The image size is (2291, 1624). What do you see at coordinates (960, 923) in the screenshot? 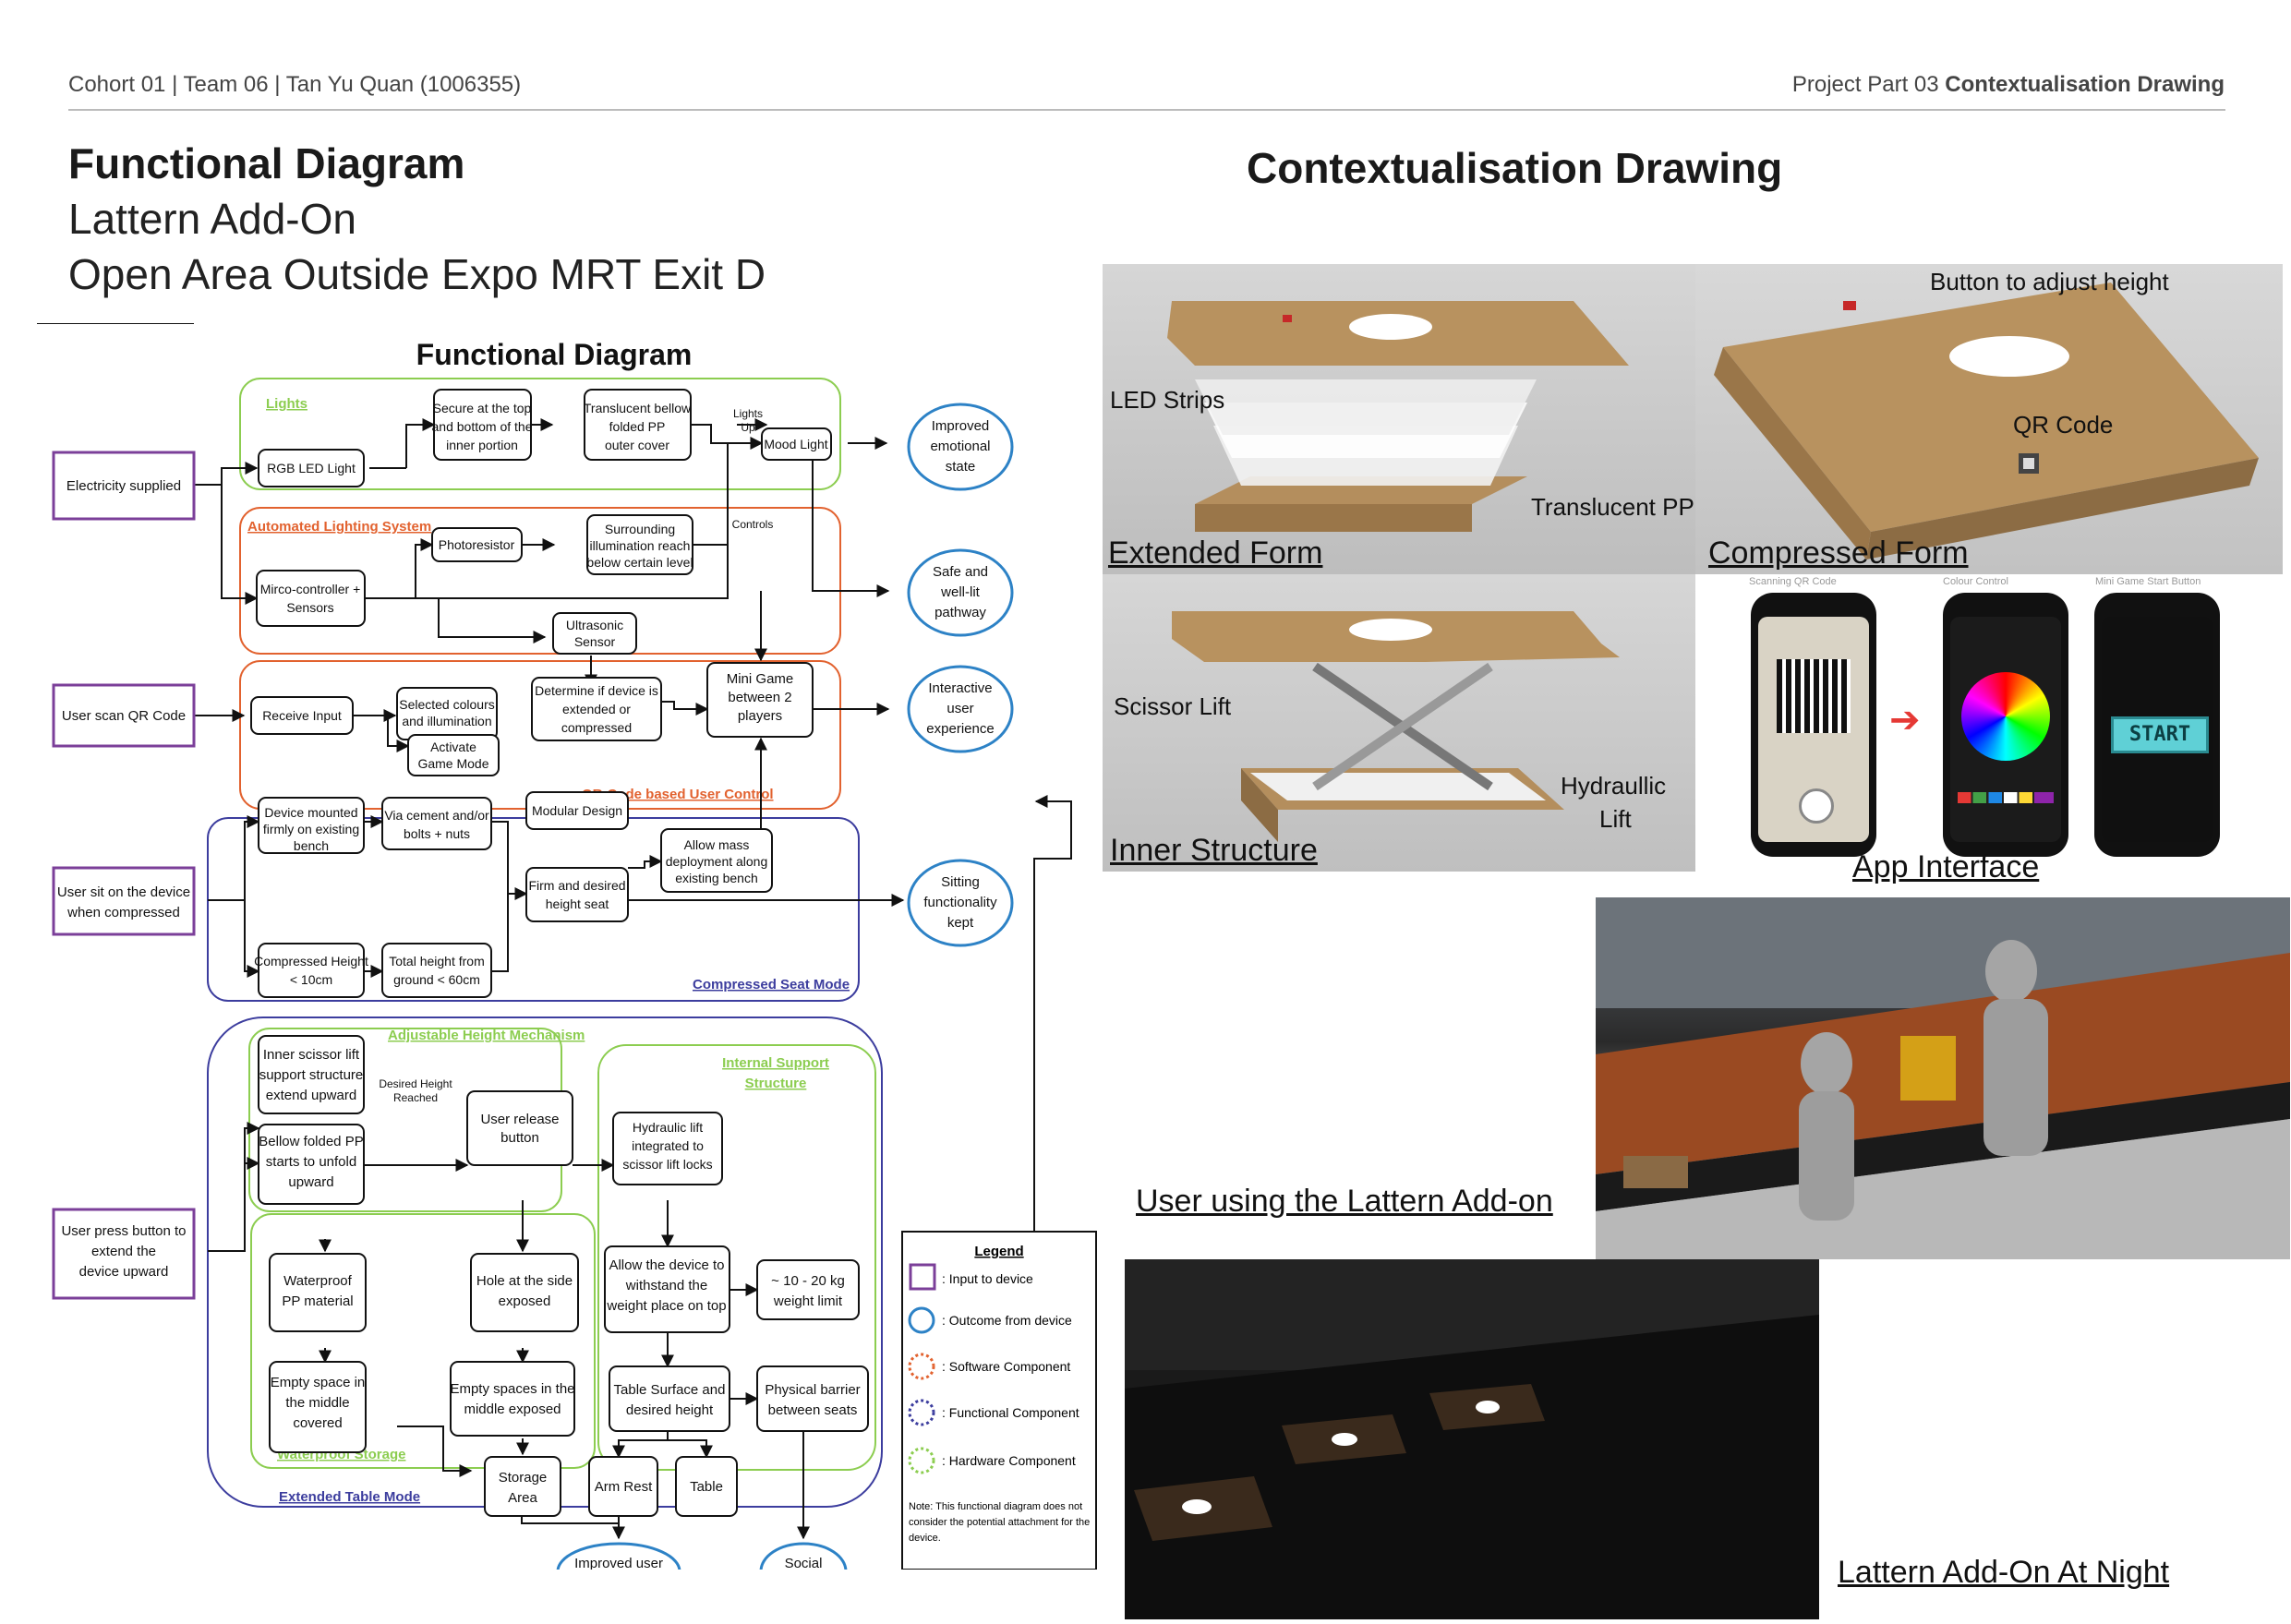
I see `t-out-sit3: kept` at bounding box center [960, 923].